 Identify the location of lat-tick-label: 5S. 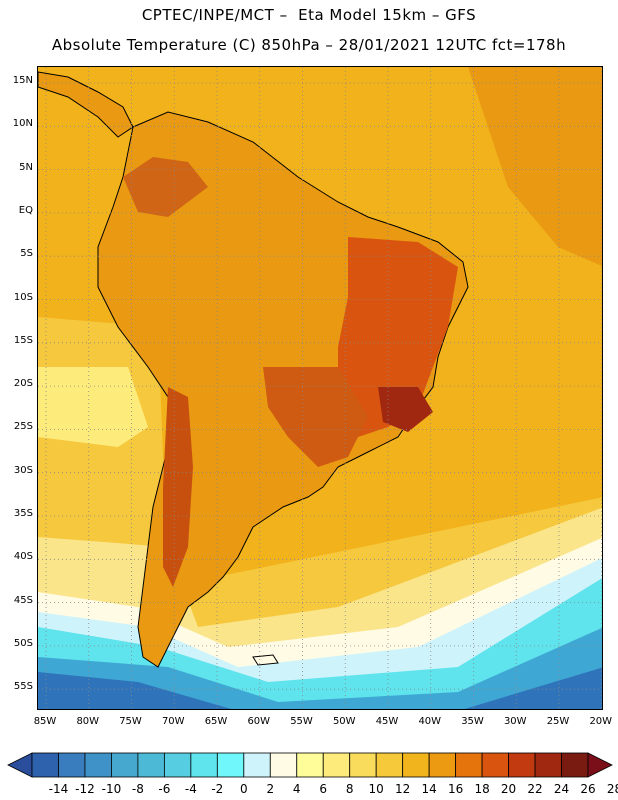
(26, 254).